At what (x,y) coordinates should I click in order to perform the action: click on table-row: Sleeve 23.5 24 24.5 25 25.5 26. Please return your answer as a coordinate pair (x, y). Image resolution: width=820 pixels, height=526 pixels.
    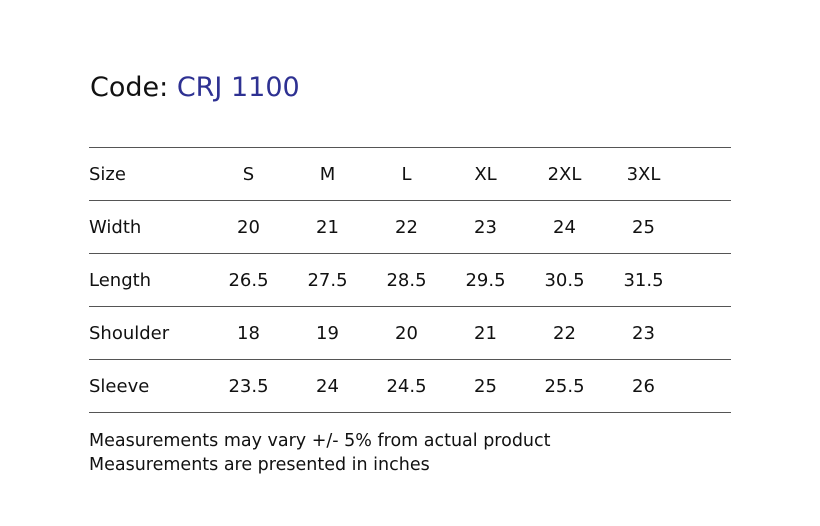
    Looking at the image, I should click on (410, 386).